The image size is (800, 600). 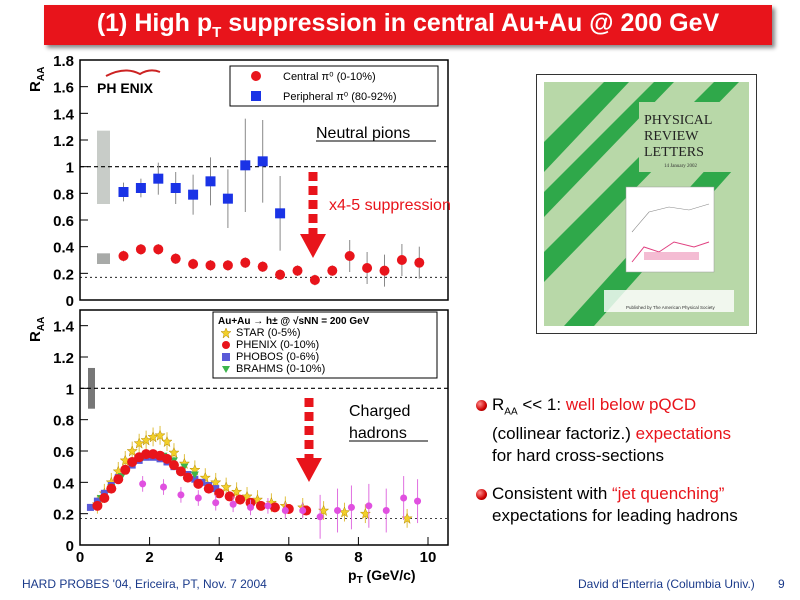 What do you see at coordinates (103, 167) in the screenshot?
I see `top-norm-band` at bounding box center [103, 167].